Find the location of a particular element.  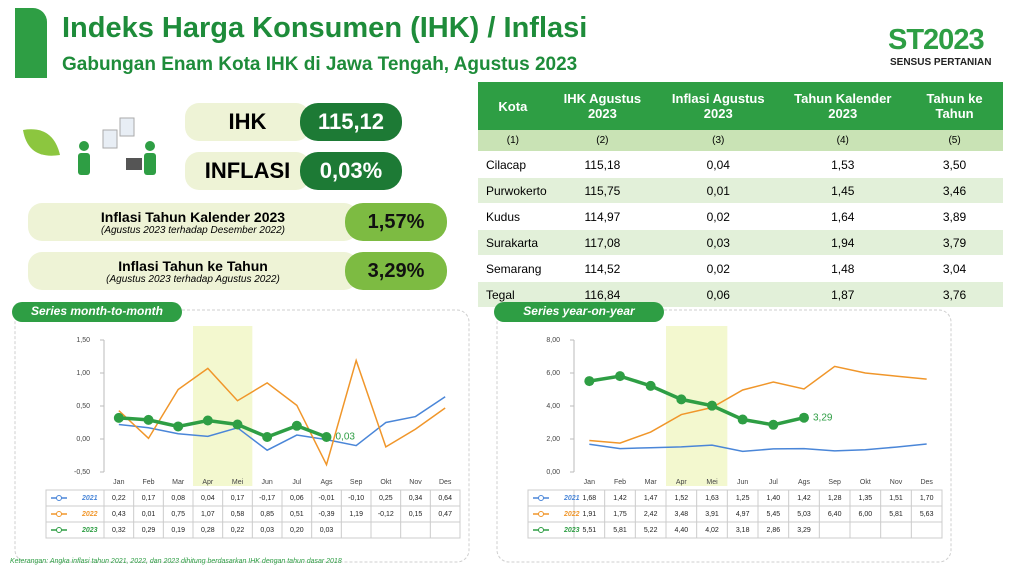

ihk-value: 115,12 is located at coordinates (351, 122).